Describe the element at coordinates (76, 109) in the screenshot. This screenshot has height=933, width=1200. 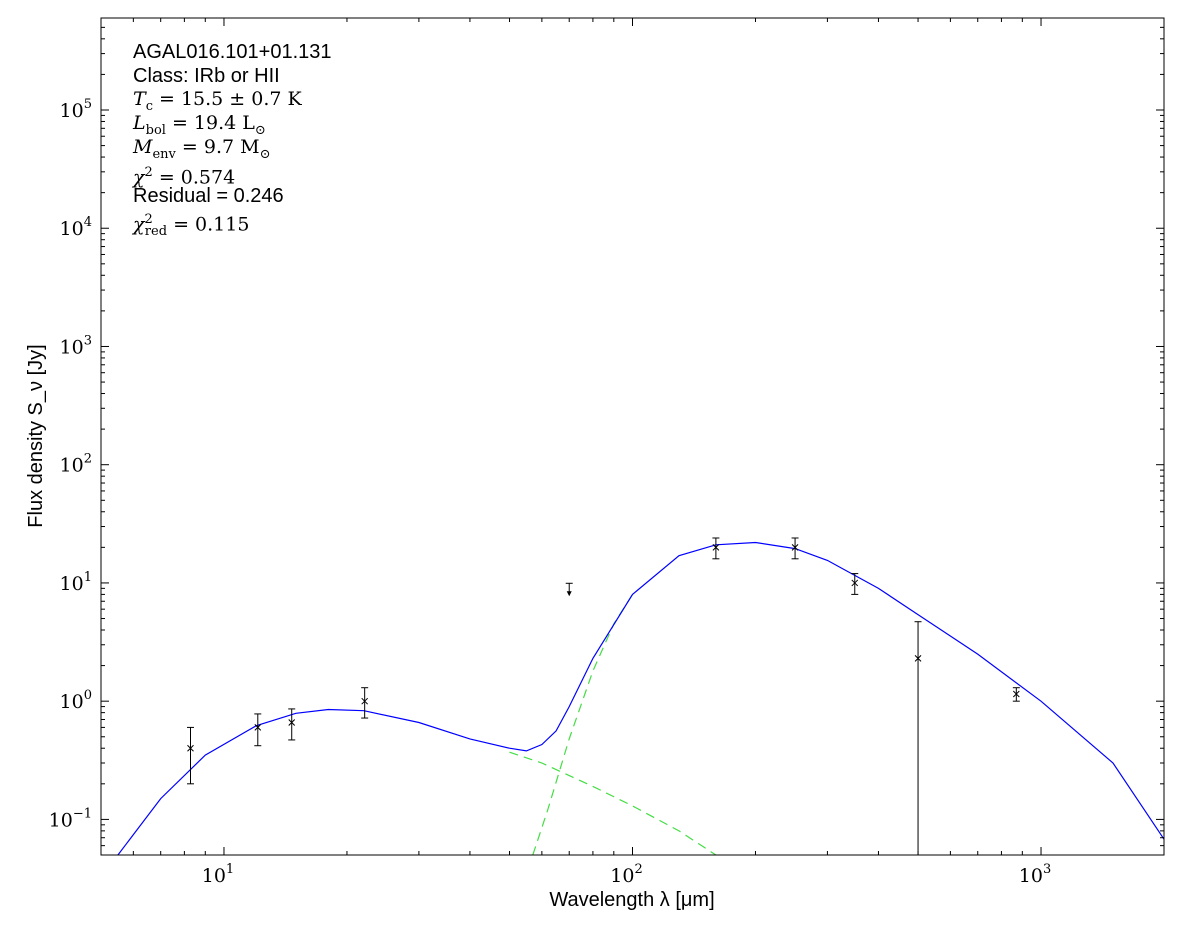
I see `y-tick-label: 10⁵` at that location.